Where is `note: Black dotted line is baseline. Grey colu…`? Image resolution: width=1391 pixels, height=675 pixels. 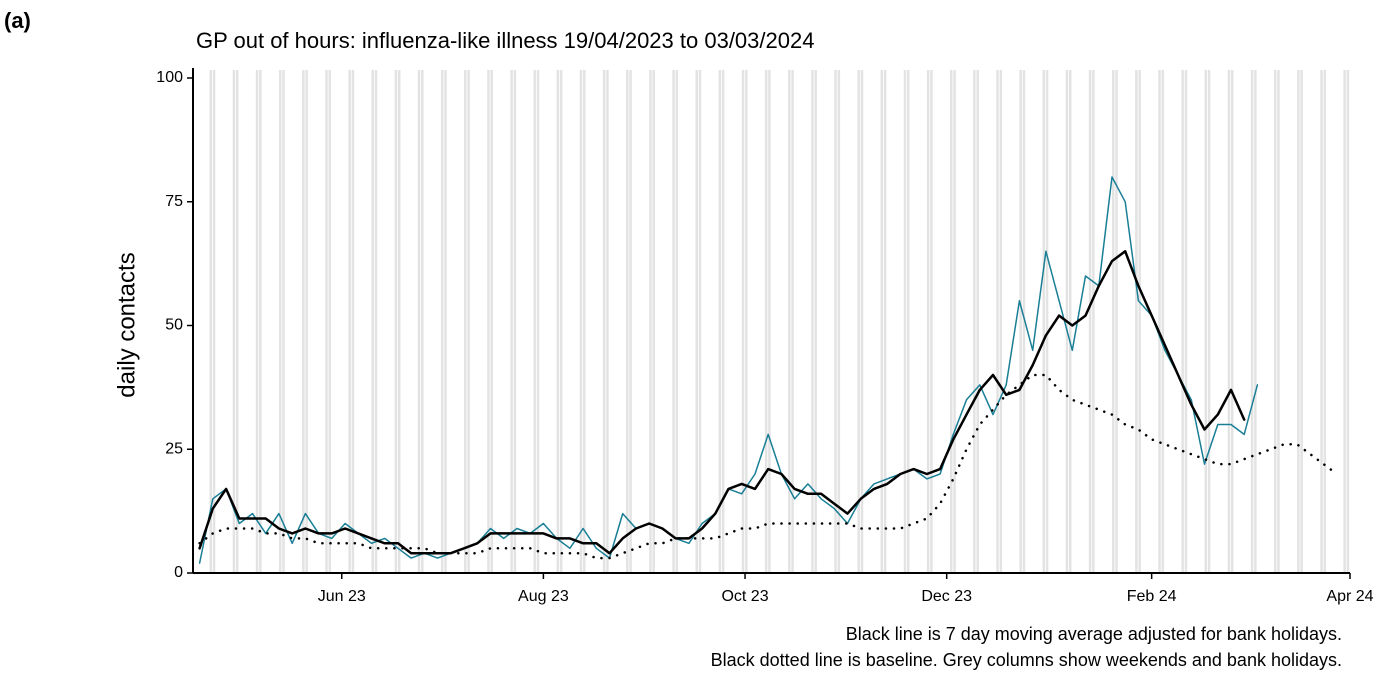 note: Black dotted line is baseline. Grey colu… is located at coordinates (1026, 660).